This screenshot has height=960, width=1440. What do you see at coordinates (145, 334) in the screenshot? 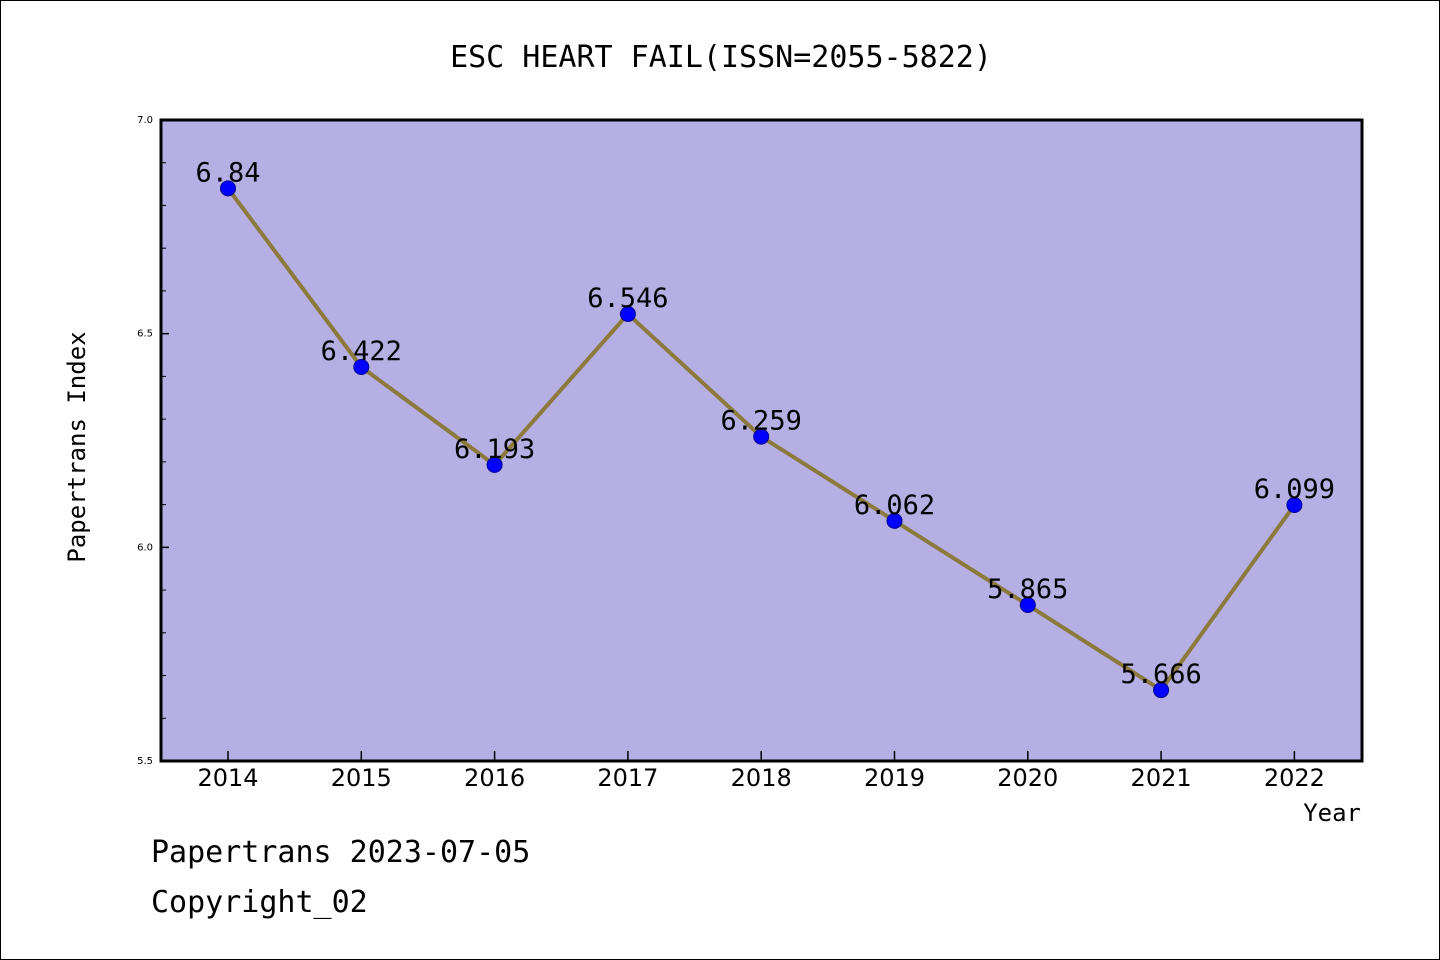
I see `y-tick-label: 6.5` at bounding box center [145, 334].